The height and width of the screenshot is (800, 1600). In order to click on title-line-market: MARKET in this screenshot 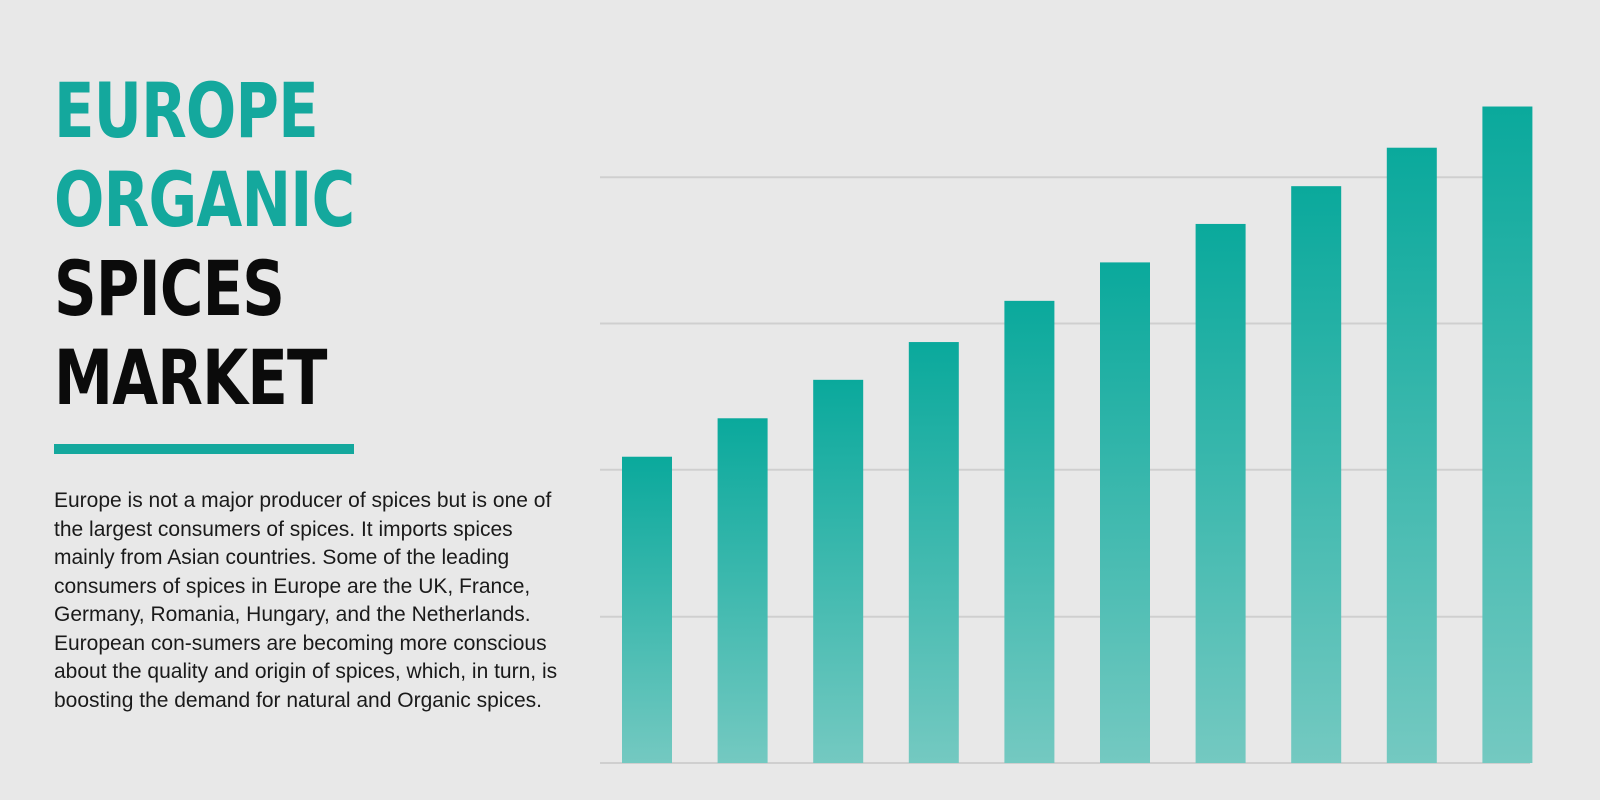, I will do `click(190, 377)`.